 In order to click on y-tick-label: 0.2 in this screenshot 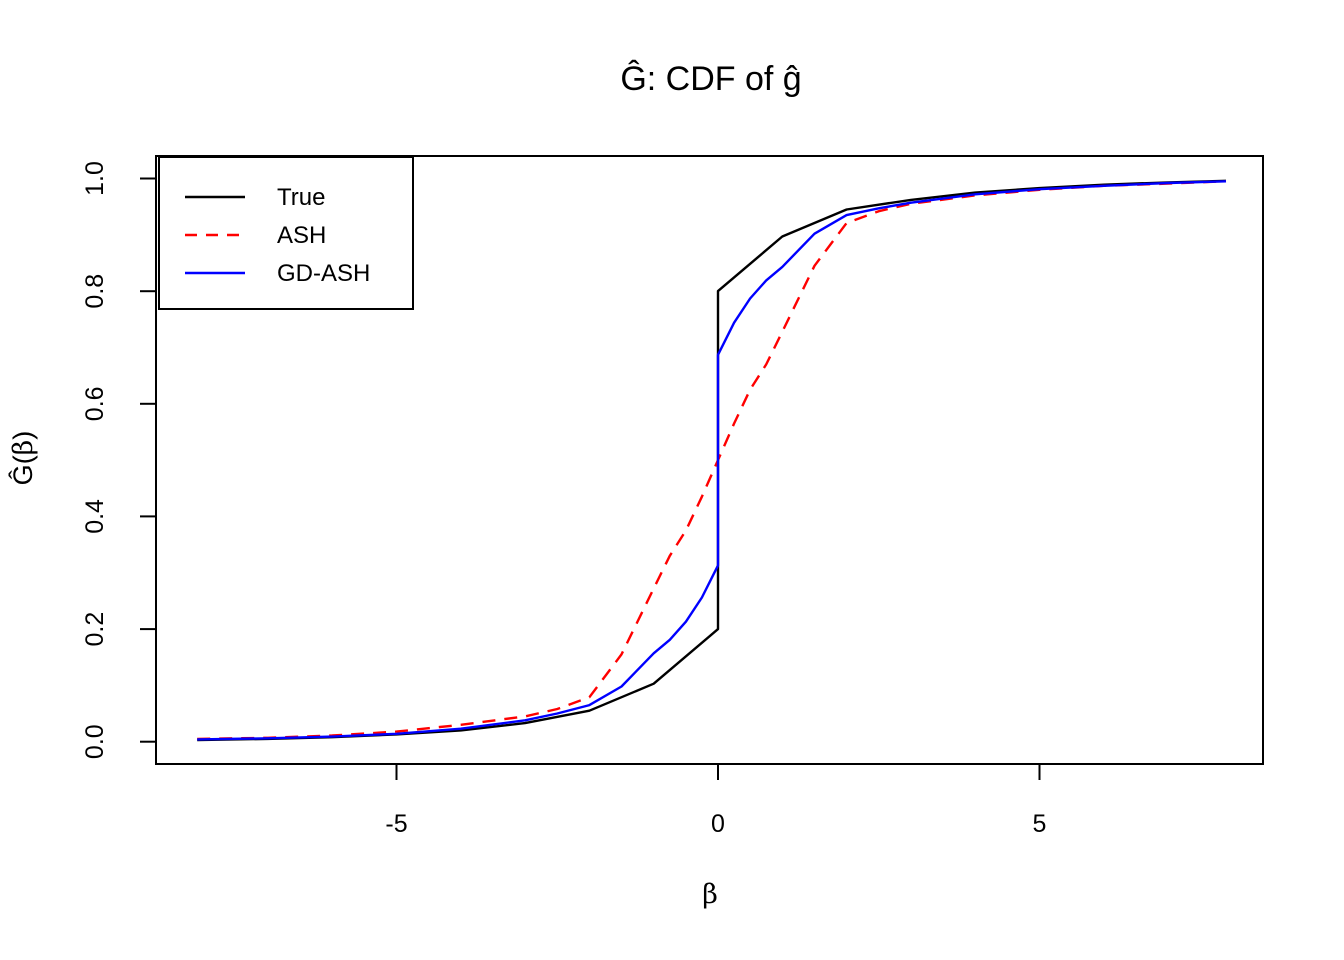, I will do `click(95, 629)`.